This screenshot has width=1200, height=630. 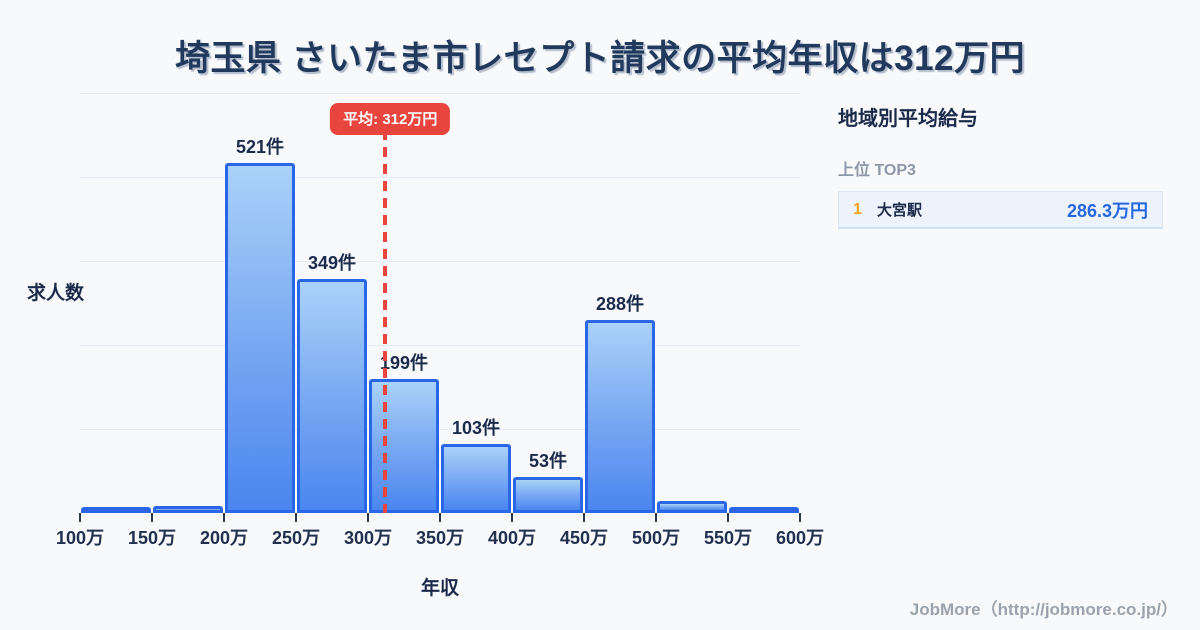 What do you see at coordinates (404, 363) in the screenshot?
I see `bar-value-label: 199件` at bounding box center [404, 363].